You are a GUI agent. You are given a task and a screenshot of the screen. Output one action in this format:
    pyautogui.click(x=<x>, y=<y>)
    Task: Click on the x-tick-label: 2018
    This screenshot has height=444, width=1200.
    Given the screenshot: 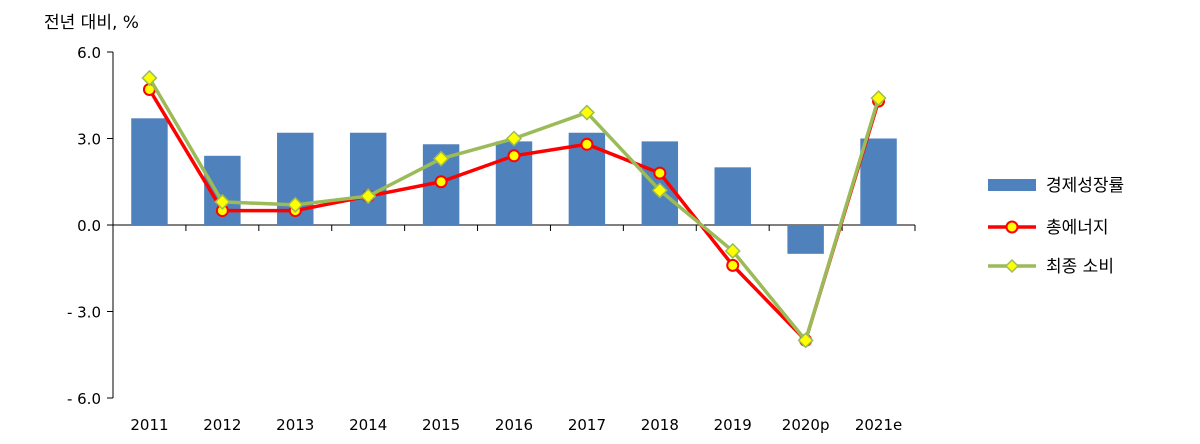 What is the action you would take?
    pyautogui.click(x=660, y=425)
    